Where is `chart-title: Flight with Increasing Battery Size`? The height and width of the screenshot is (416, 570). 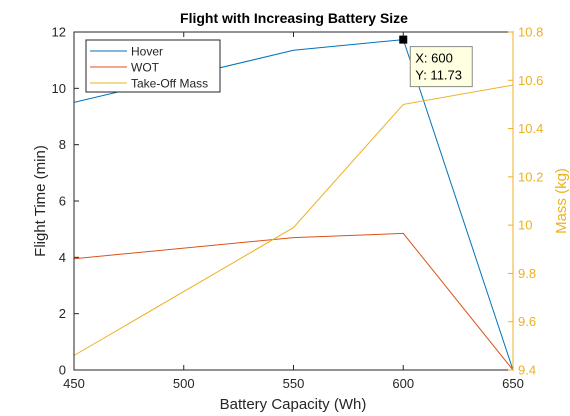 chart-title: Flight with Increasing Battery Size is located at coordinates (294, 18).